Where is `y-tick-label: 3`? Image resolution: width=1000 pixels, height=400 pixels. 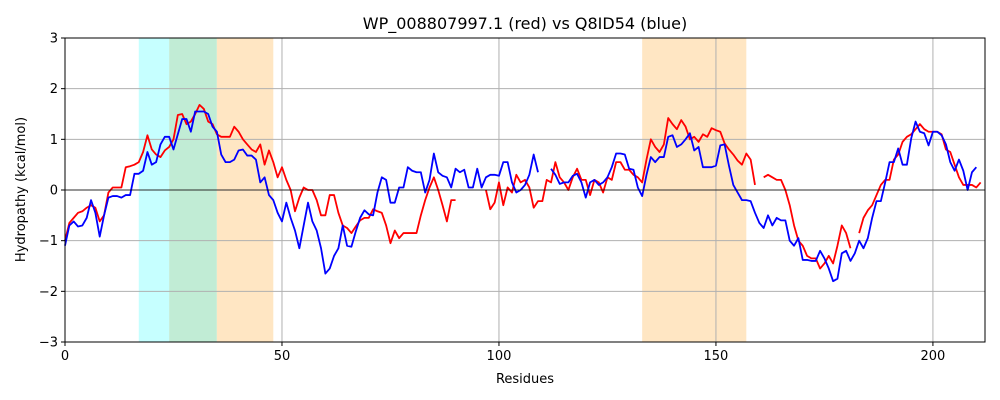
y-tick-label: 3 is located at coordinates (54, 39).